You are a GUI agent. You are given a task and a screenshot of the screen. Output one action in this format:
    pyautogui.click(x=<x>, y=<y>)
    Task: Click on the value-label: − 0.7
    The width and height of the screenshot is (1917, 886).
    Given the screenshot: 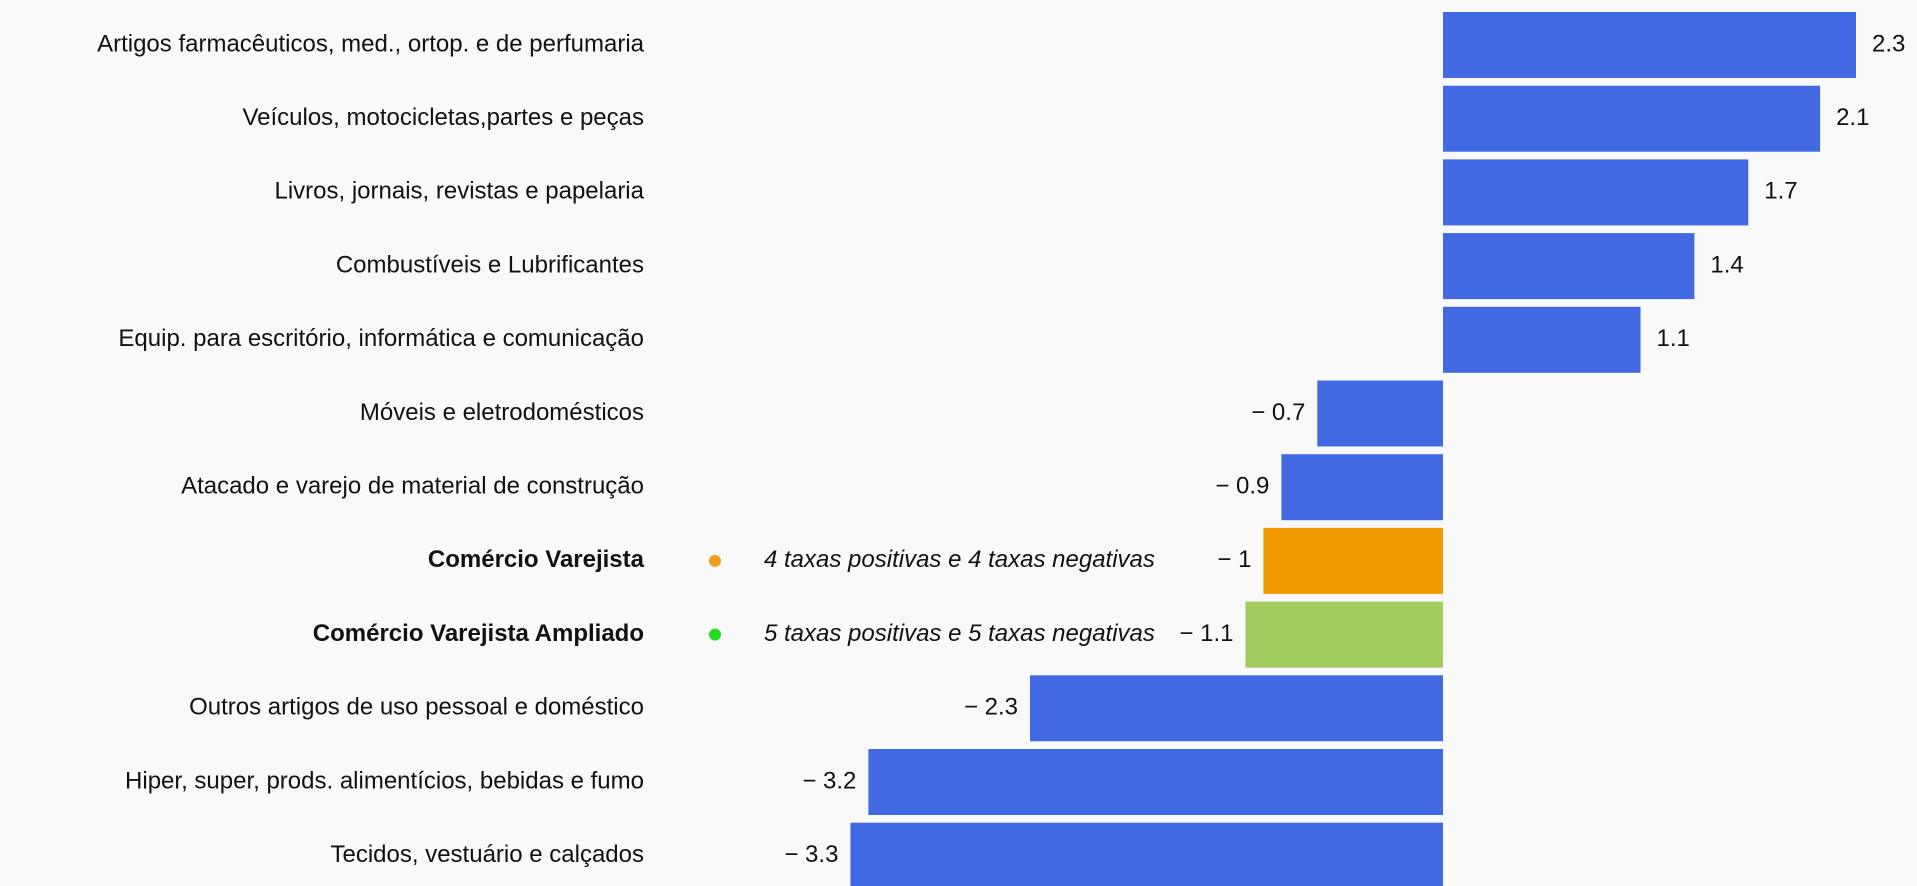 What is the action you would take?
    pyautogui.click(x=1278, y=412)
    